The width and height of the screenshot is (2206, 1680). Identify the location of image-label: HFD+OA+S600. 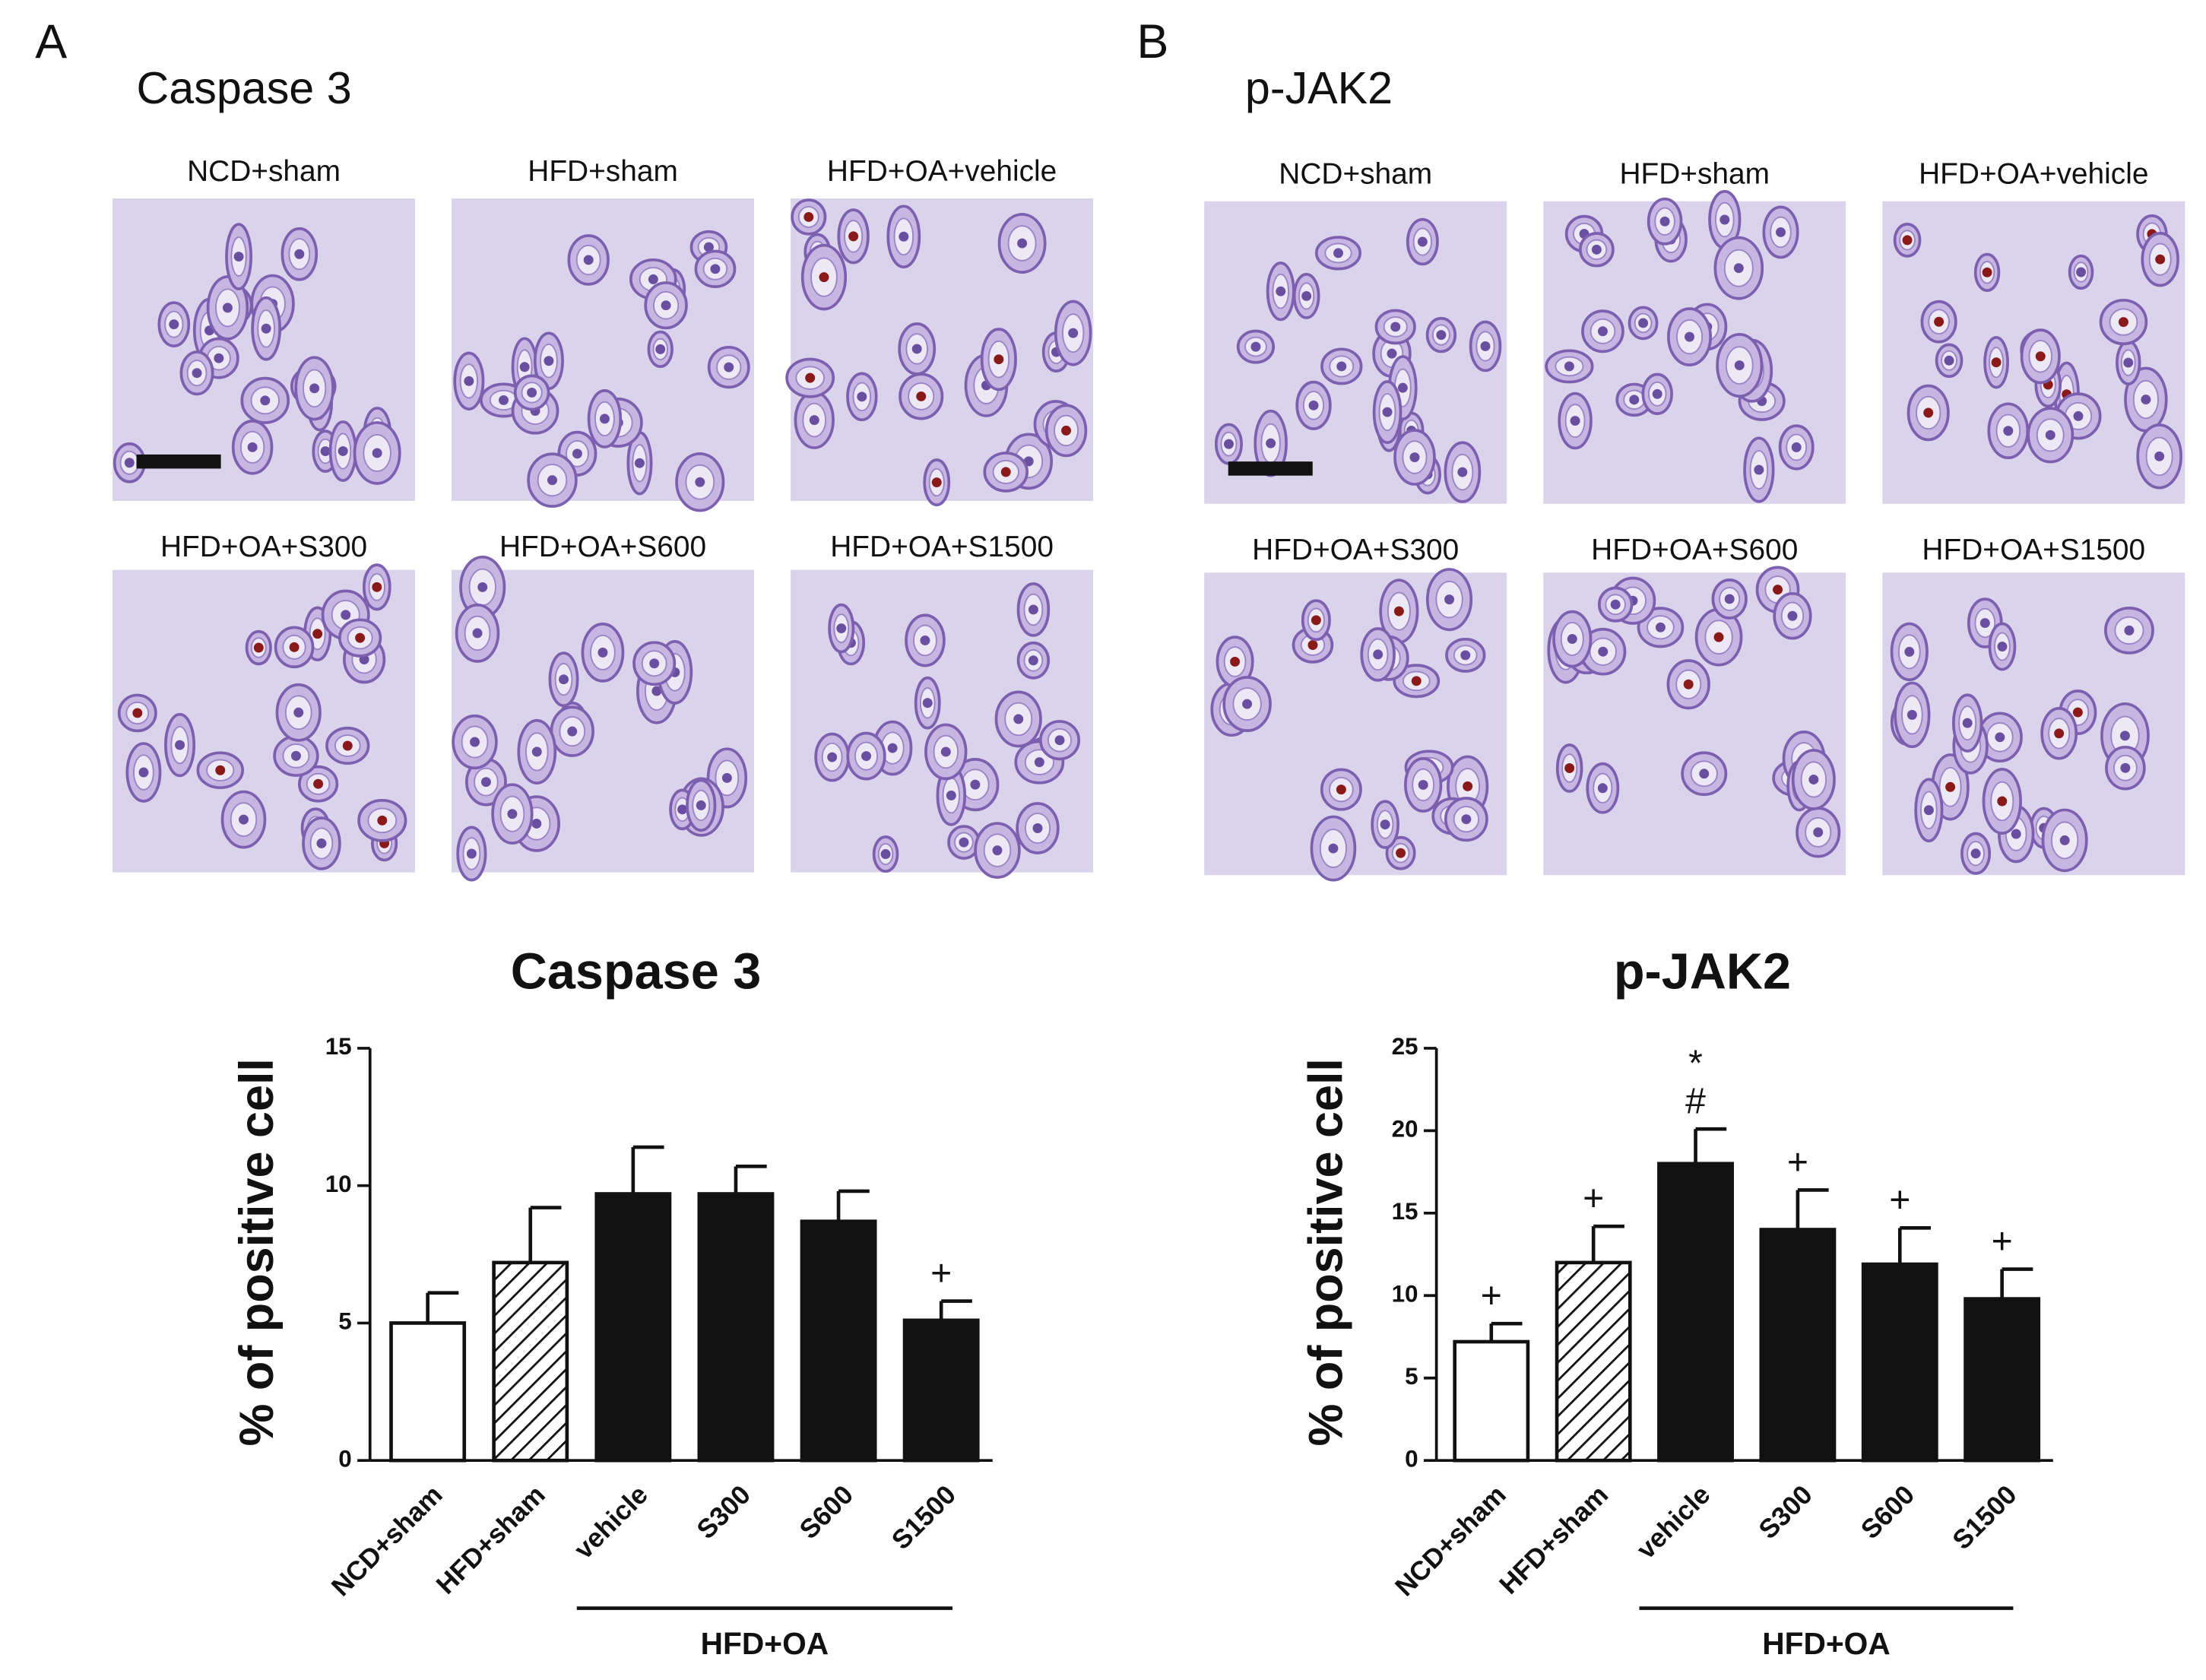
(1694, 550).